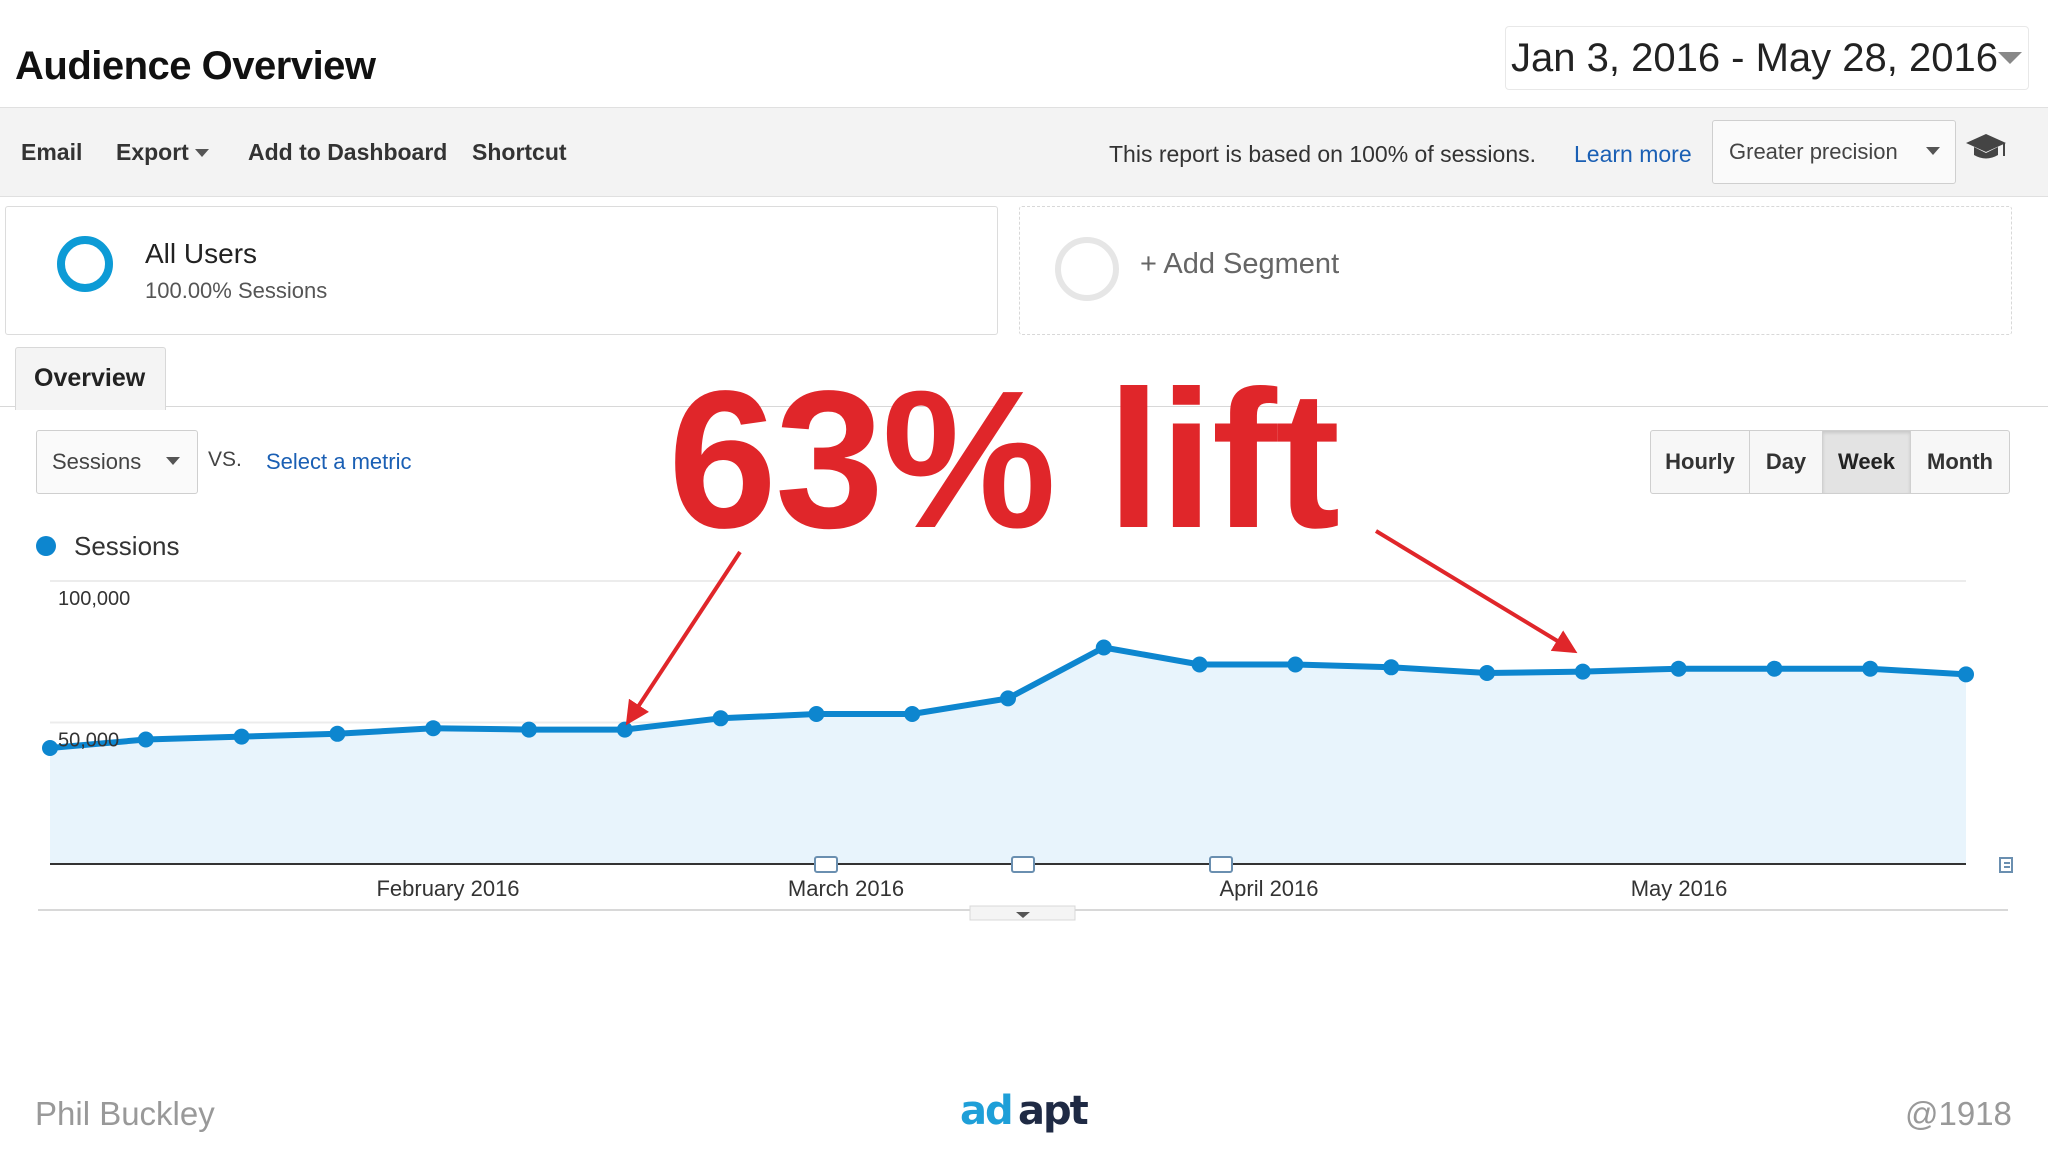  Describe the element at coordinates (2006, 865) in the screenshot. I see `annotation-toggle-icon` at that location.